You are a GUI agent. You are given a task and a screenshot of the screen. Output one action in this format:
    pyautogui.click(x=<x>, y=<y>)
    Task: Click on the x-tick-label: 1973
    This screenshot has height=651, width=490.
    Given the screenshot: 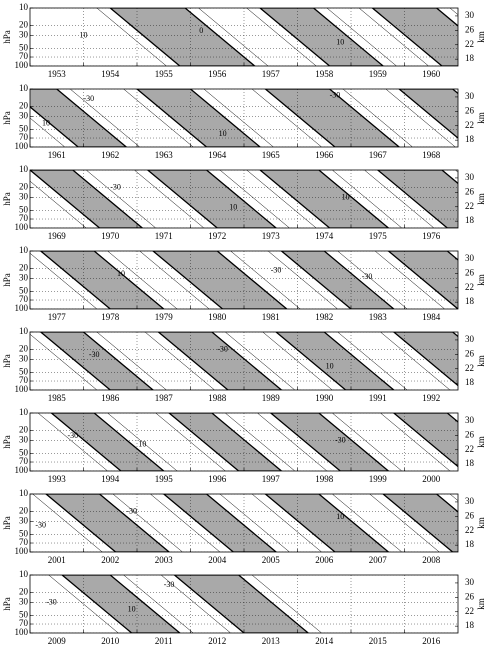 What is the action you would take?
    pyautogui.click(x=271, y=236)
    